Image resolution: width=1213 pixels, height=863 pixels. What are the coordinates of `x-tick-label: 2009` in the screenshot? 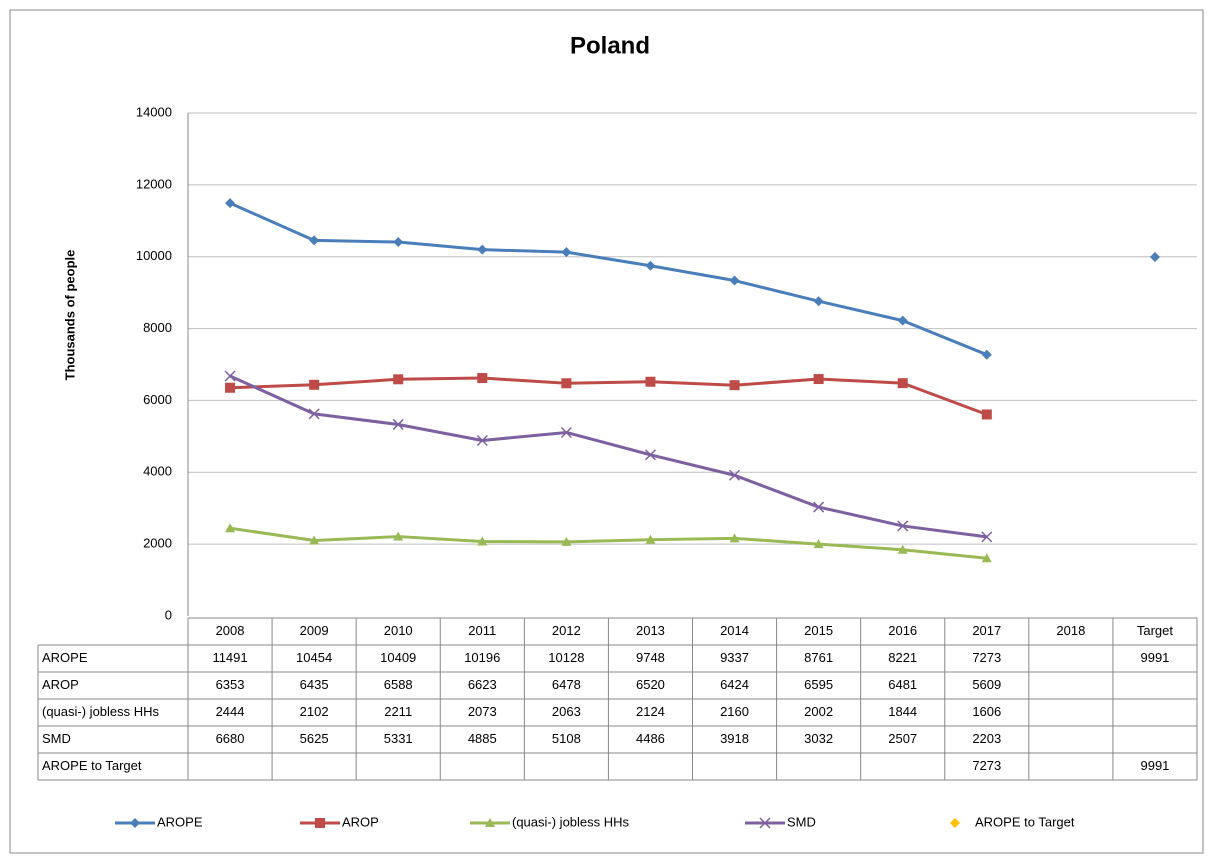 It's located at (314, 630).